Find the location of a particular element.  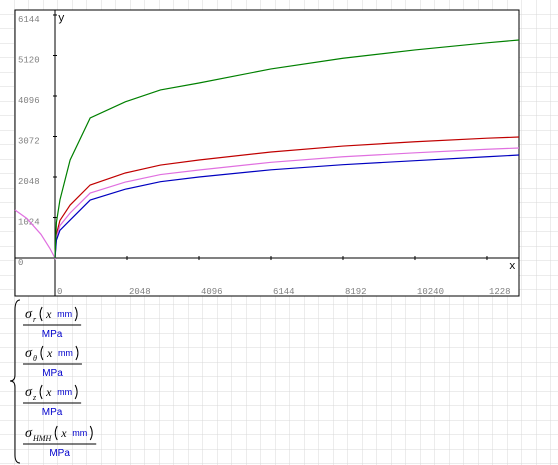

y-tick-label: 6144 is located at coordinates (29, 20).